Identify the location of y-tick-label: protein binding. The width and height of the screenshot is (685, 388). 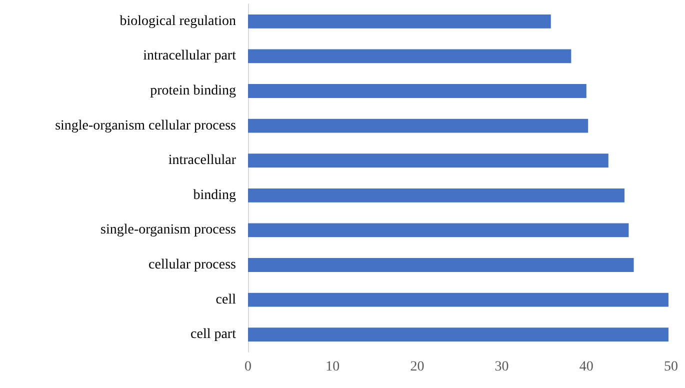
(193, 91).